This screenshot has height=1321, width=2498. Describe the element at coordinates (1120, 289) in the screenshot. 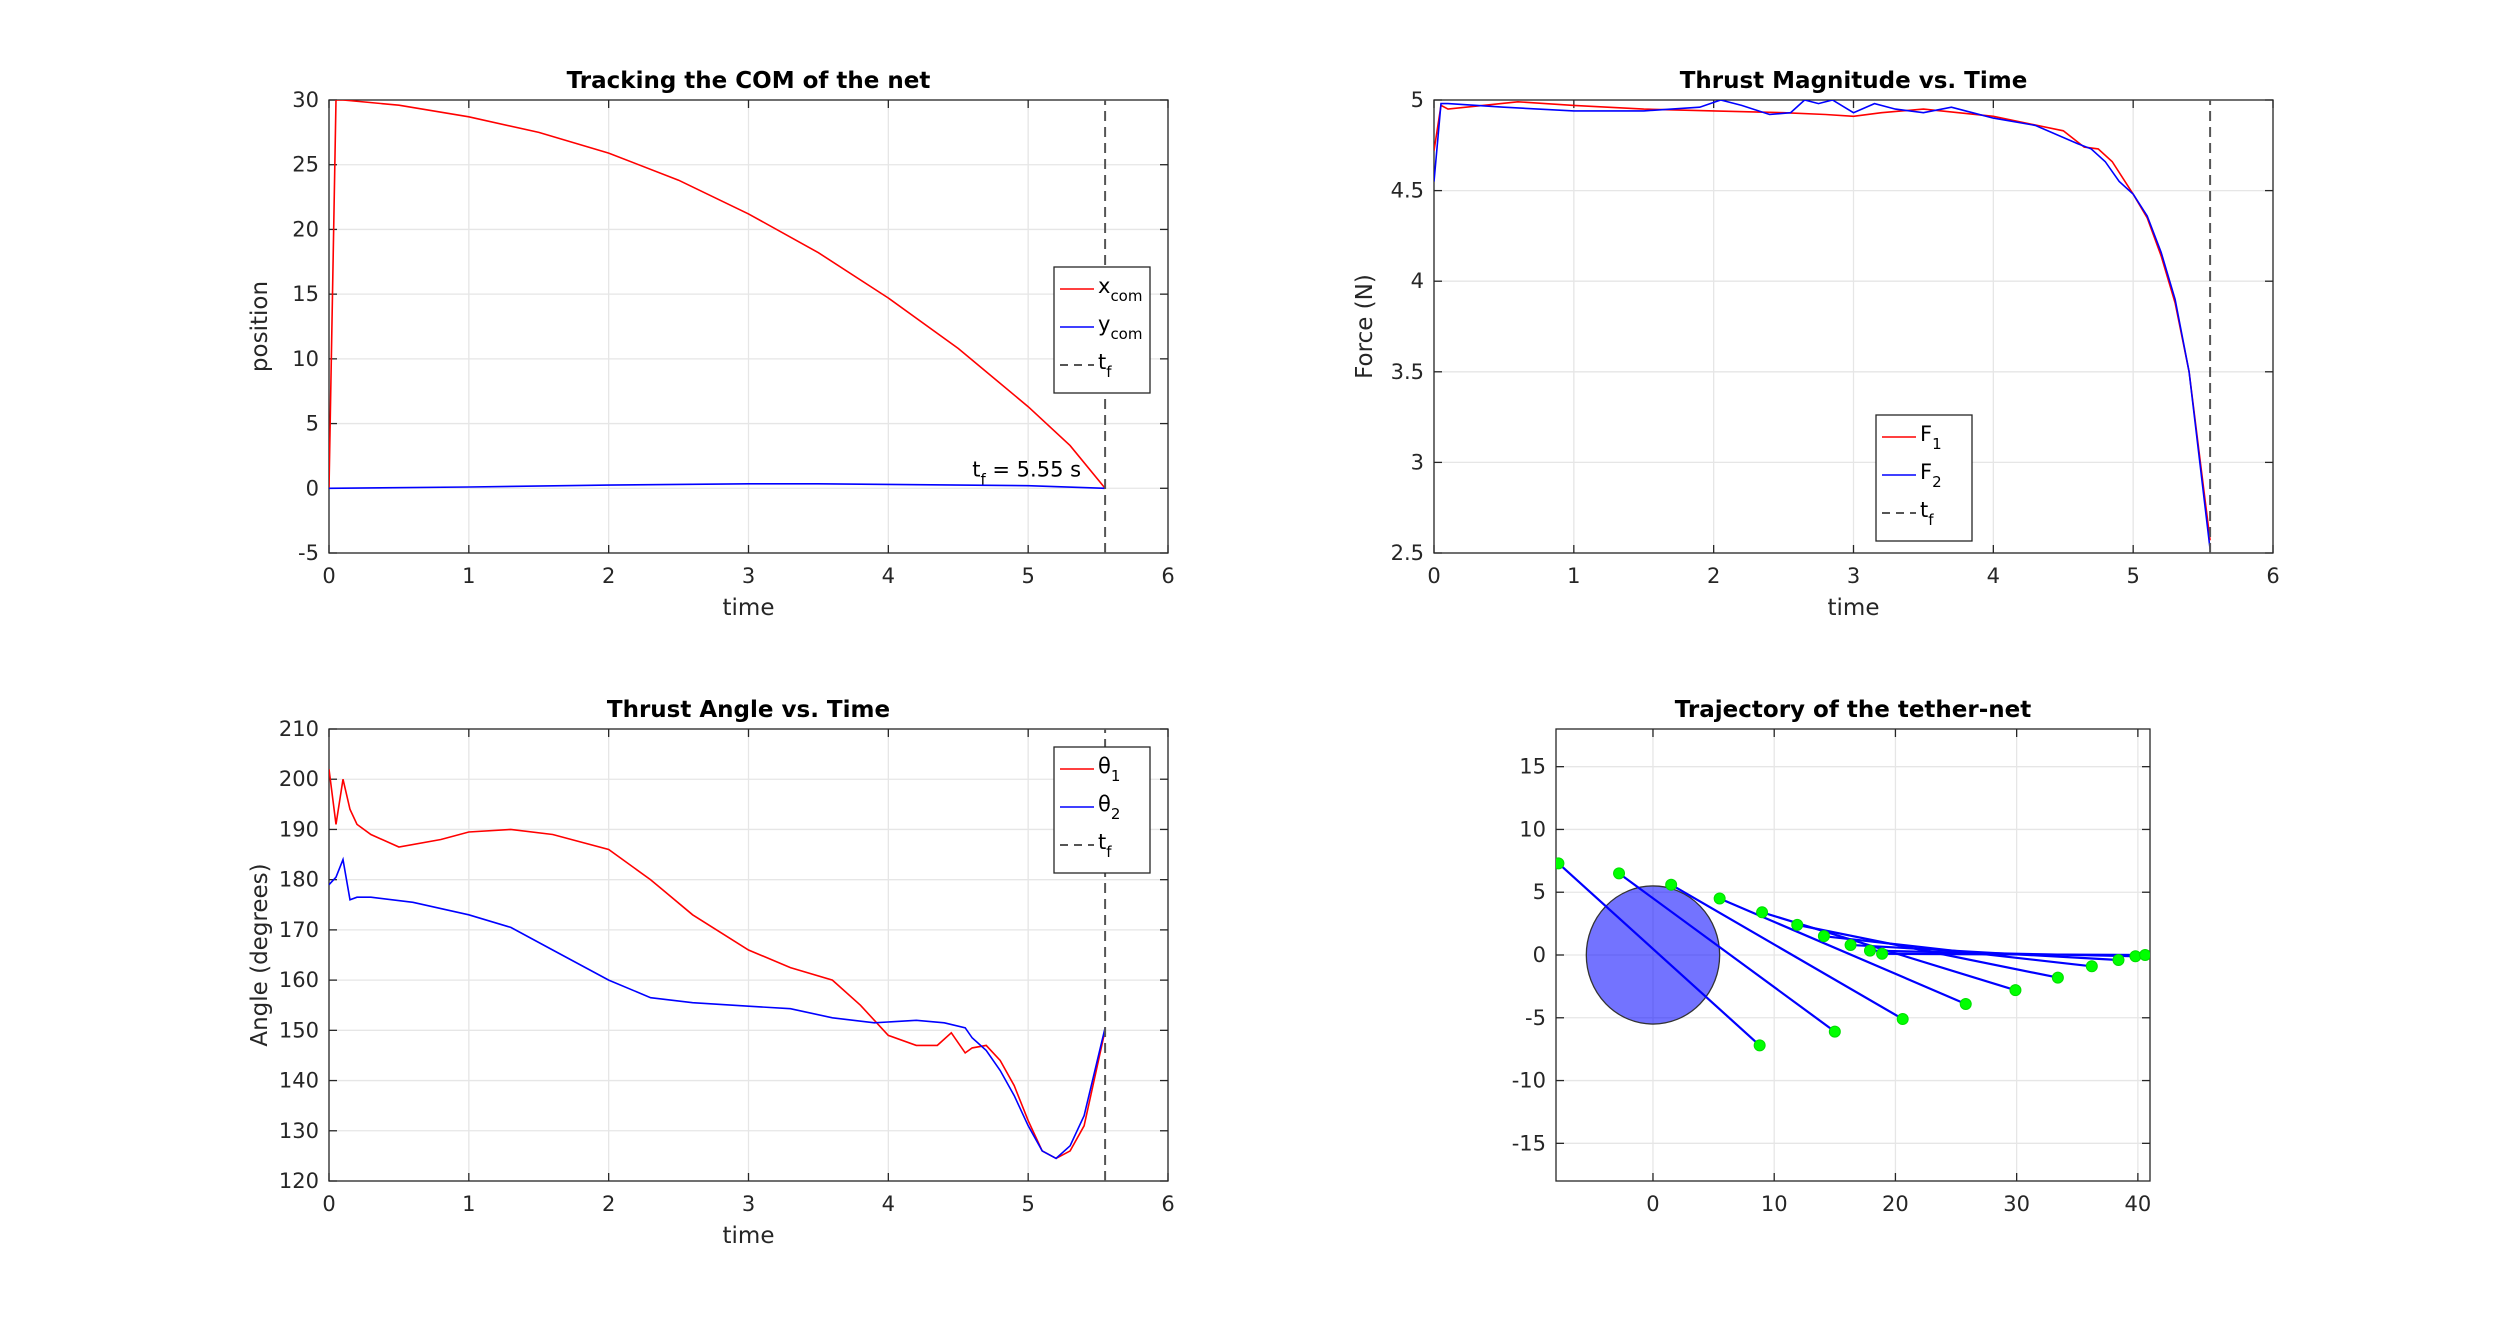

I see `legend-entry: xcom` at that location.